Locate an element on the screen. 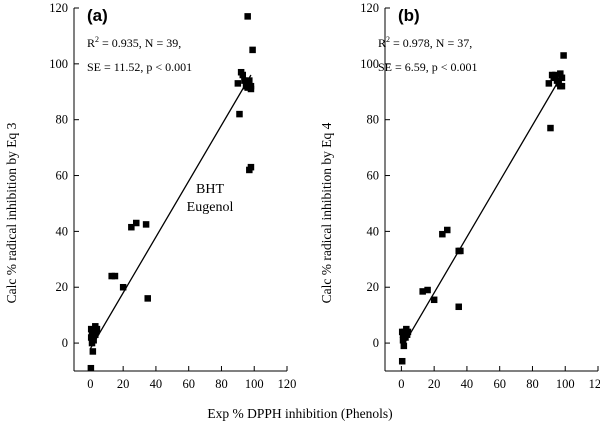 The image size is (600, 425). panel-b-x-tick-label: 20 is located at coordinates (434, 384).